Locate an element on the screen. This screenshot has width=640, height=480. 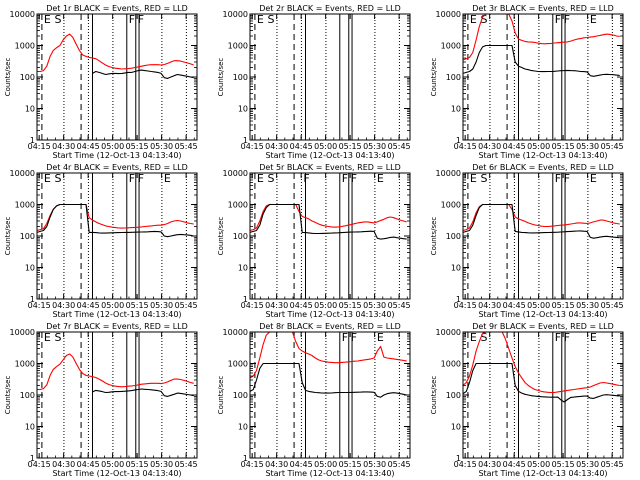
panel-title: Det 3r BLACK = Events, RED = LLD is located at coordinates (543, 8).